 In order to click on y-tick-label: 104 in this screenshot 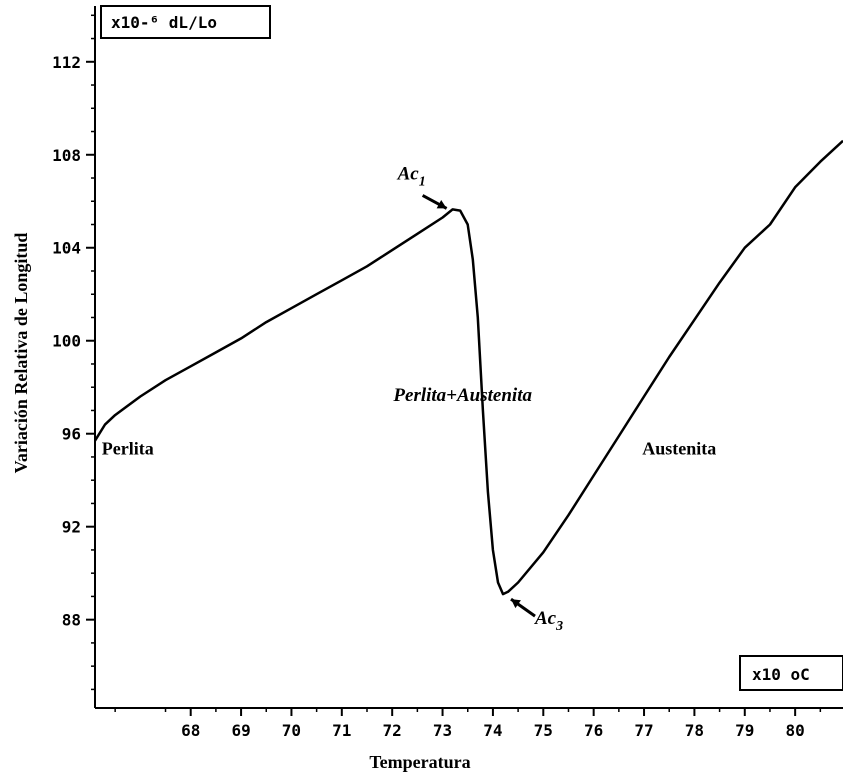, I will do `click(66, 248)`.